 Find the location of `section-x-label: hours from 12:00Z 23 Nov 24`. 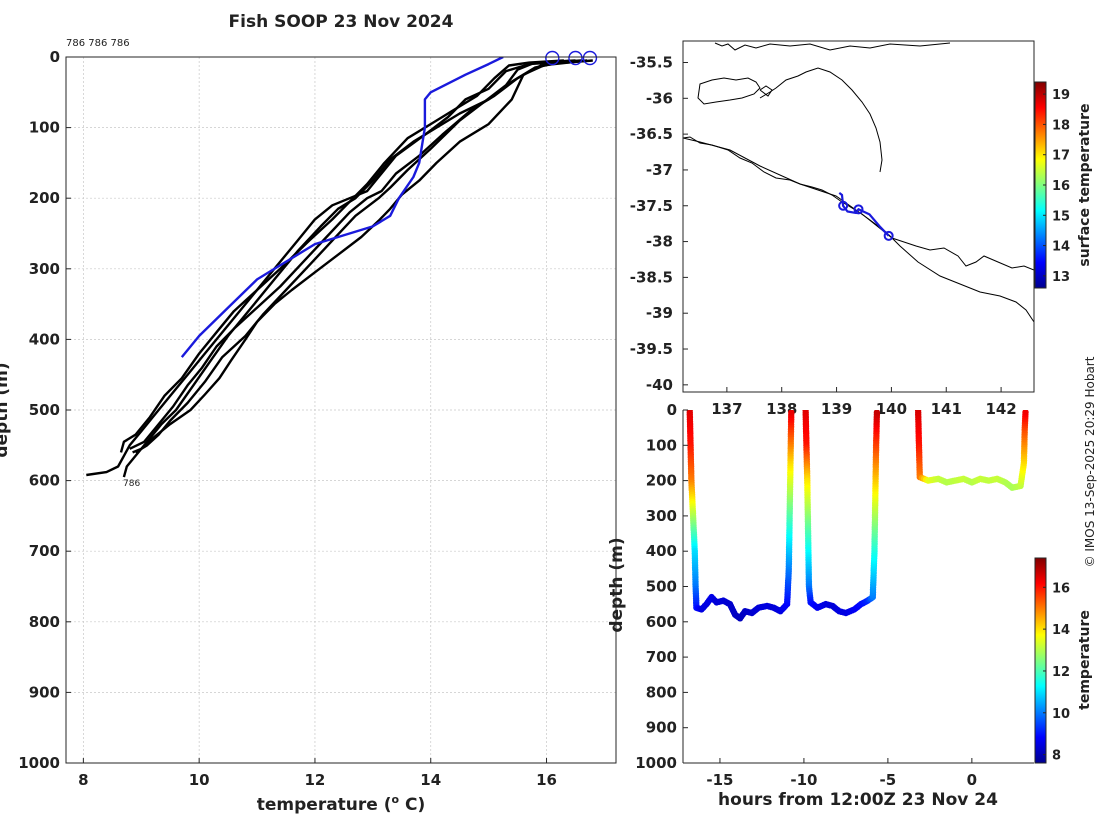

section-x-label: hours from 12:00Z 23 Nov 24 is located at coordinates (858, 800).